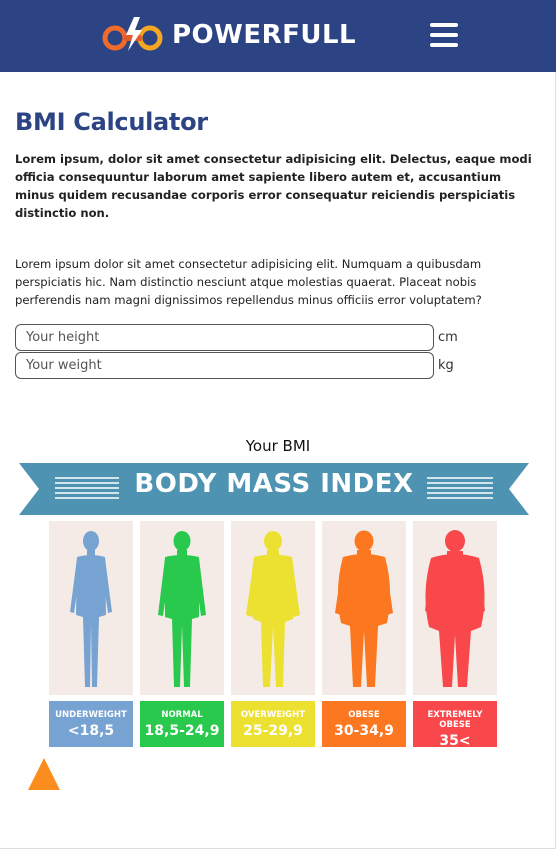 The height and width of the screenshot is (849, 556). I want to click on height-unit: cm, so click(448, 337).